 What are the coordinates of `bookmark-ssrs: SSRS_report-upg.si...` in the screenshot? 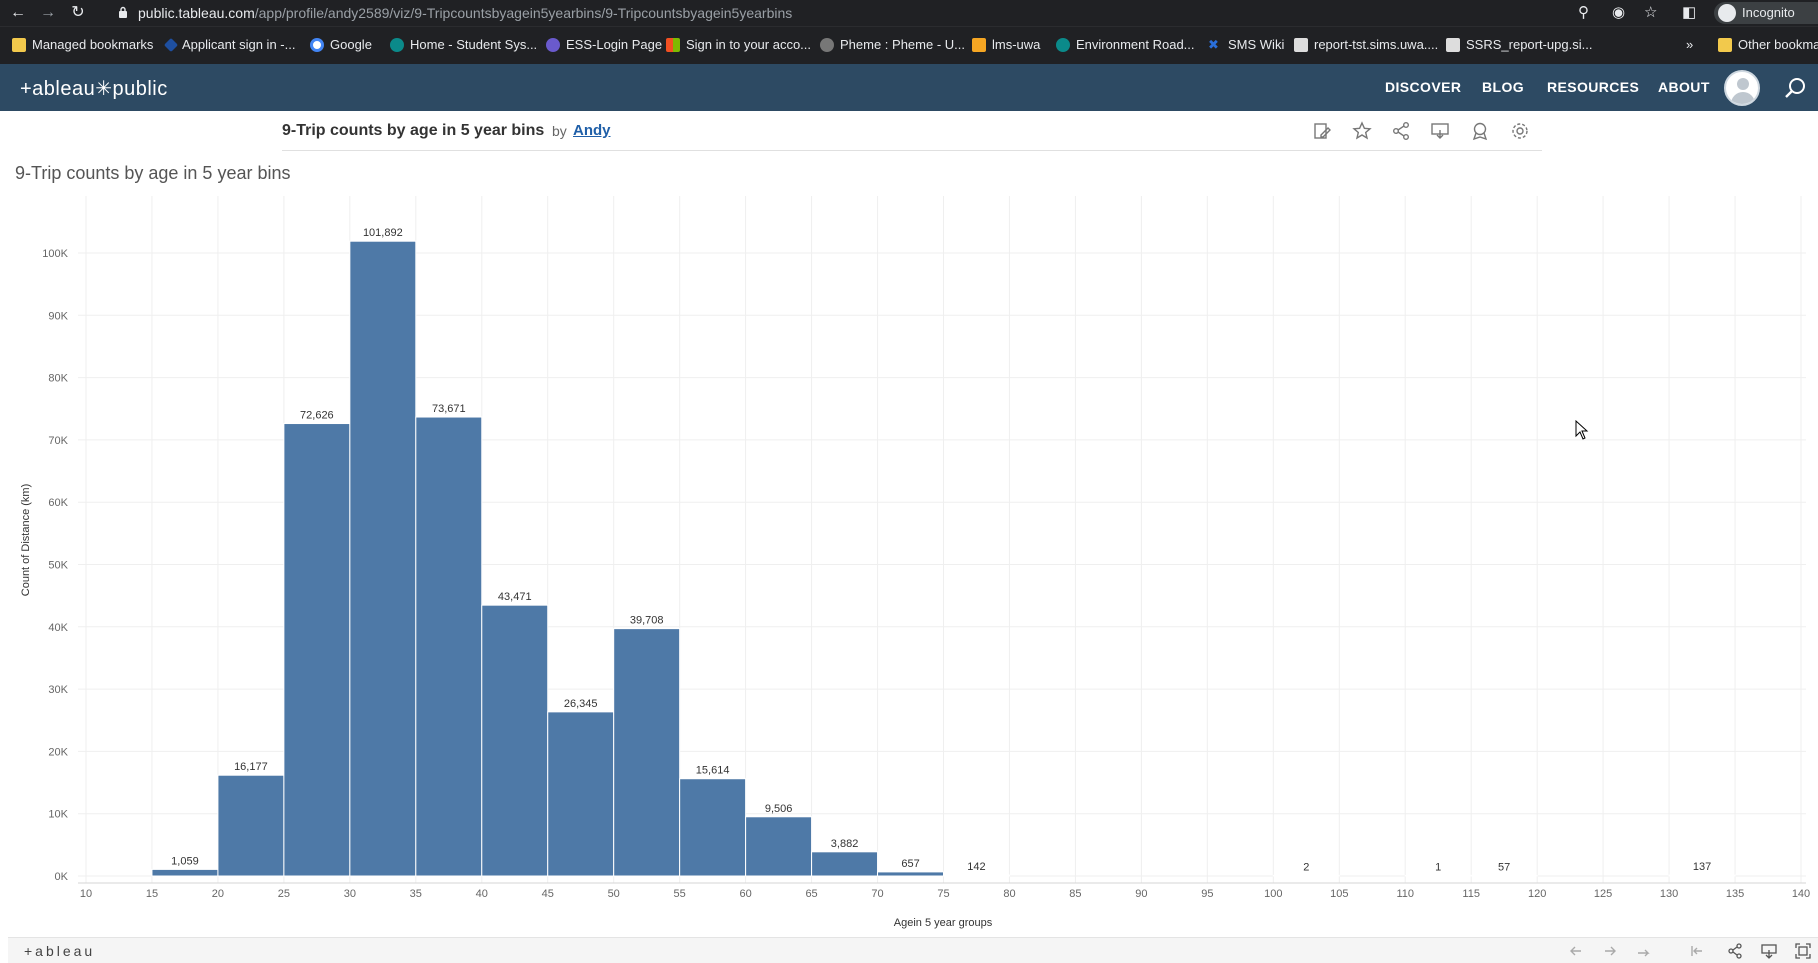 It's located at (1519, 44).